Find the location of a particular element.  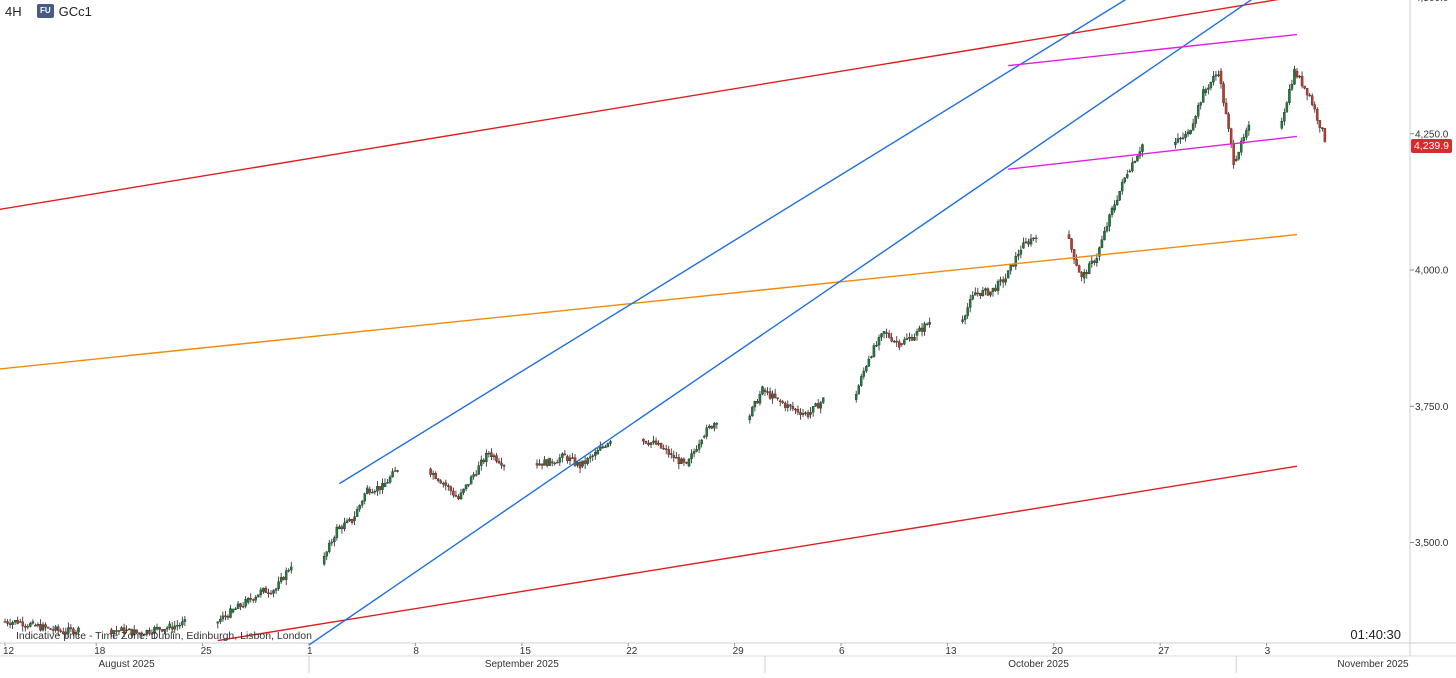

x-tick-label: 12 is located at coordinates (9, 651).